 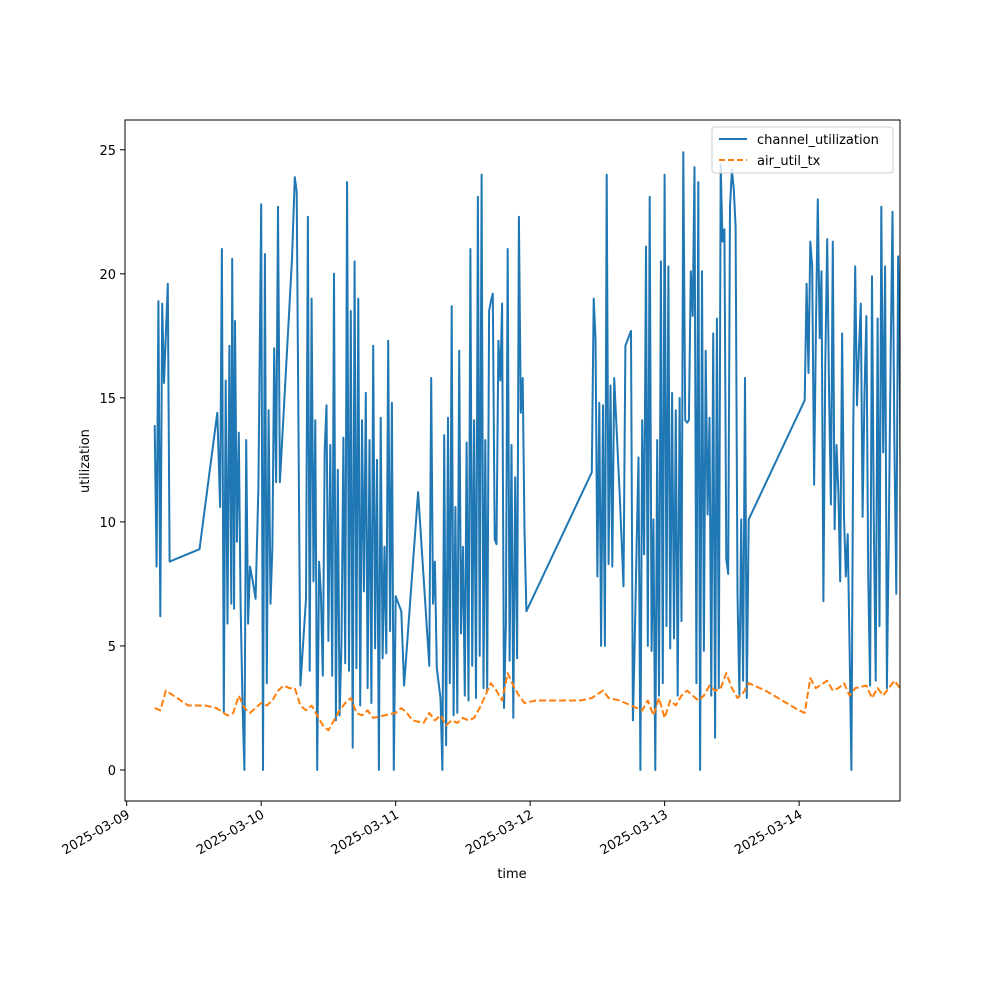 I want to click on y-tick-label: 0, so click(x=112, y=771).